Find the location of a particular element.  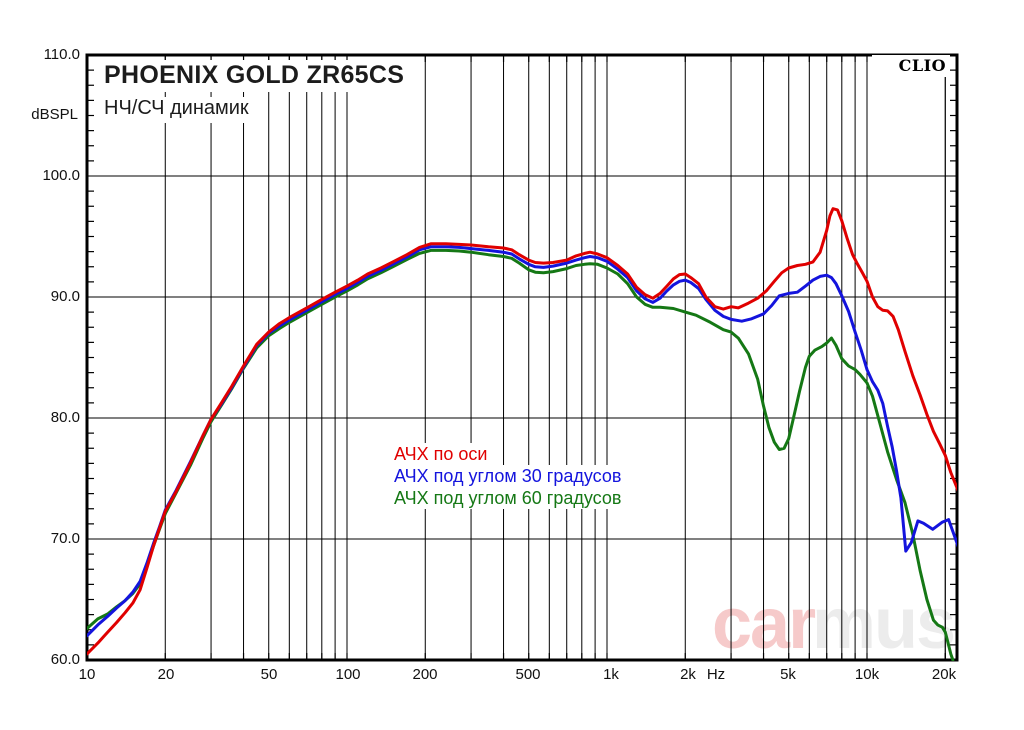

x-tick-label-50: 50 is located at coordinates (269, 674).